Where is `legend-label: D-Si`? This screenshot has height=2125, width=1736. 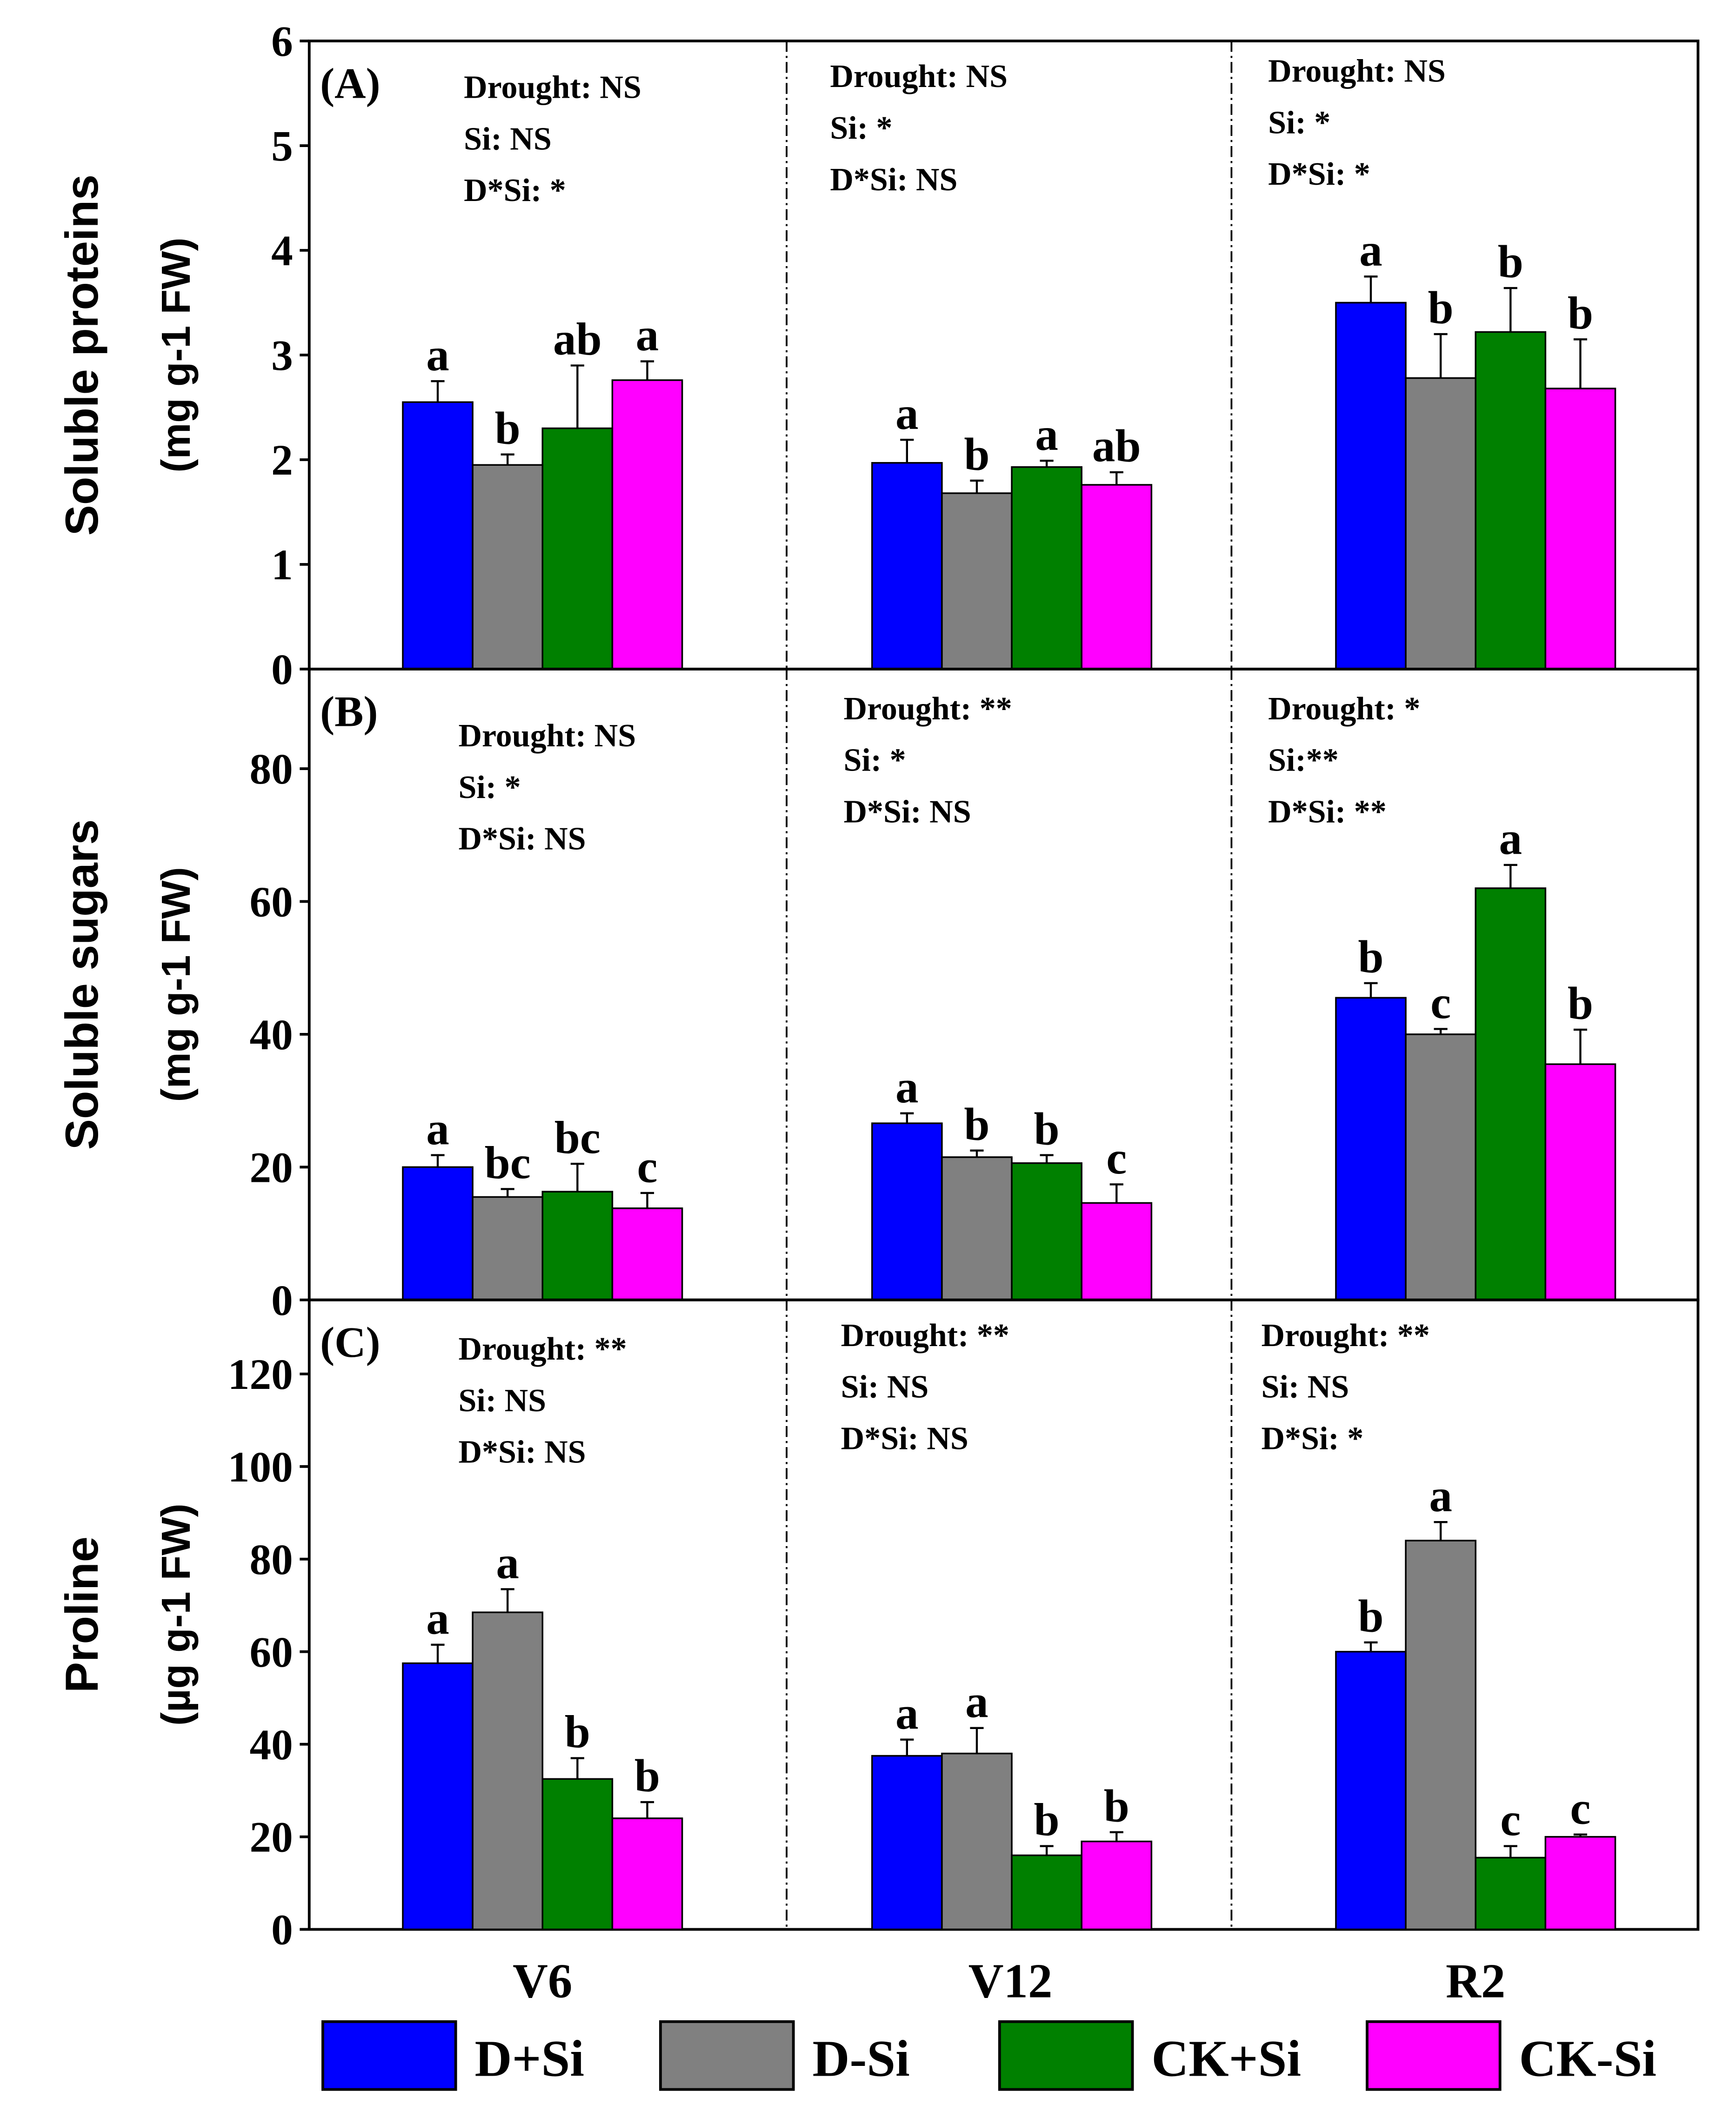 legend-label: D-Si is located at coordinates (861, 2058).